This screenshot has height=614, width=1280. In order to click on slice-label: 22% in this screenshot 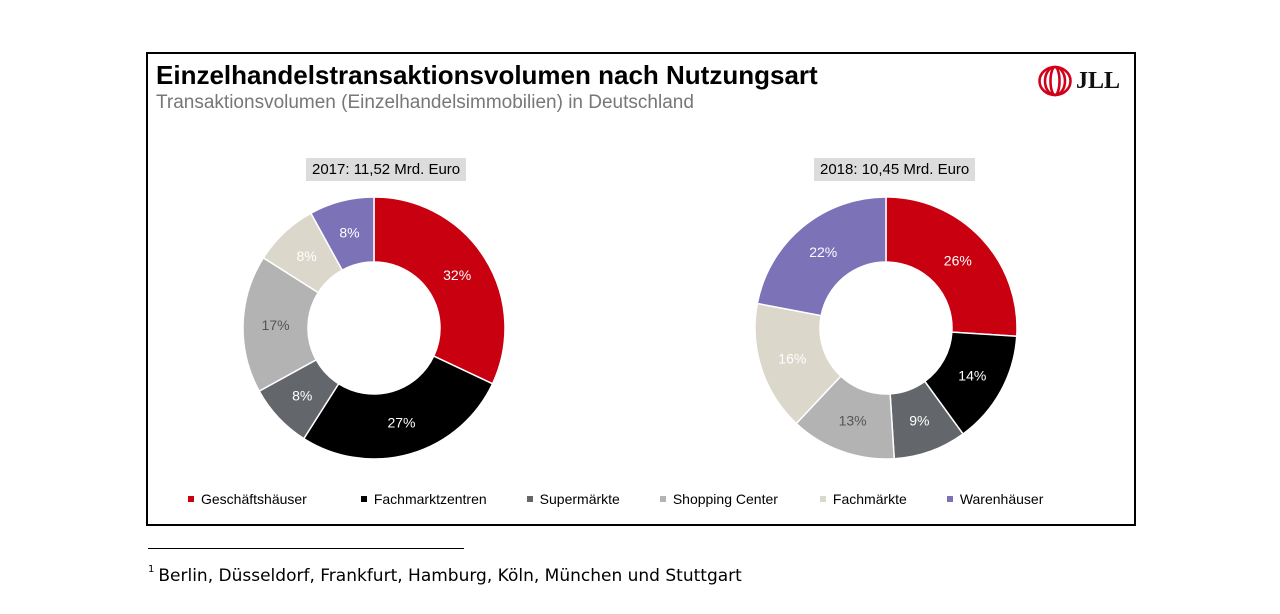, I will do `click(823, 252)`.